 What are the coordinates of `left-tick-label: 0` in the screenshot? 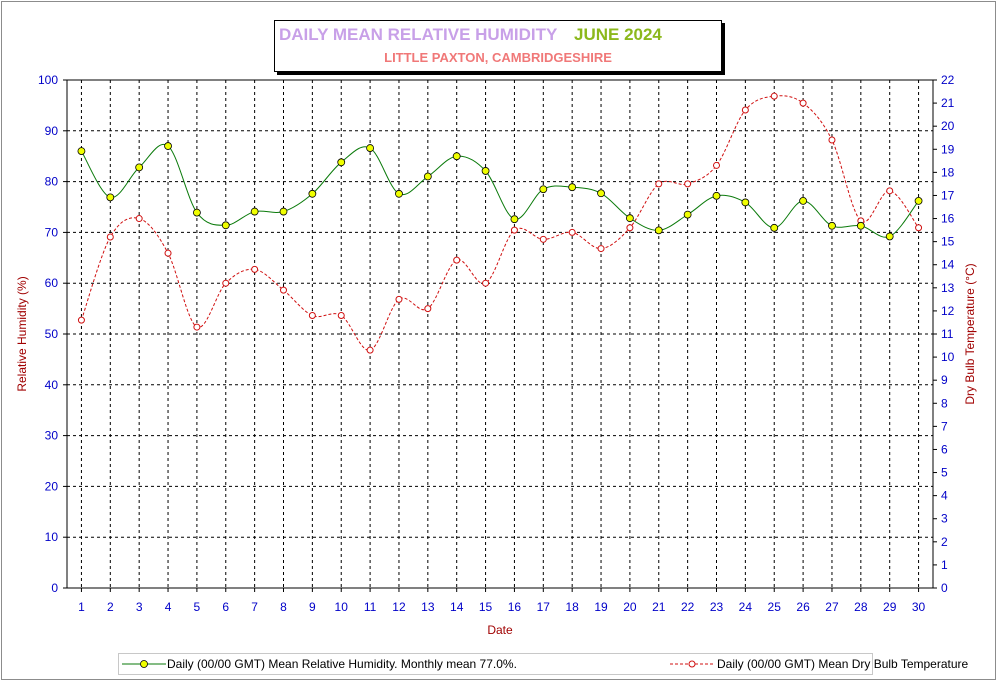 It's located at (54, 588).